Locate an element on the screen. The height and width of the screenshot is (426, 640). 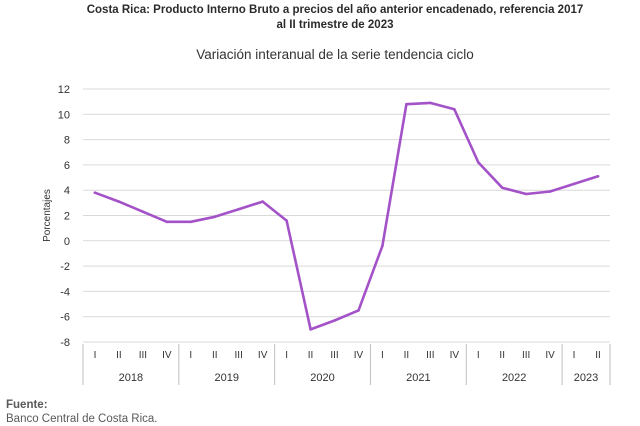
chart-title-line-2: al II trimestre de 2023 is located at coordinates (335, 25).